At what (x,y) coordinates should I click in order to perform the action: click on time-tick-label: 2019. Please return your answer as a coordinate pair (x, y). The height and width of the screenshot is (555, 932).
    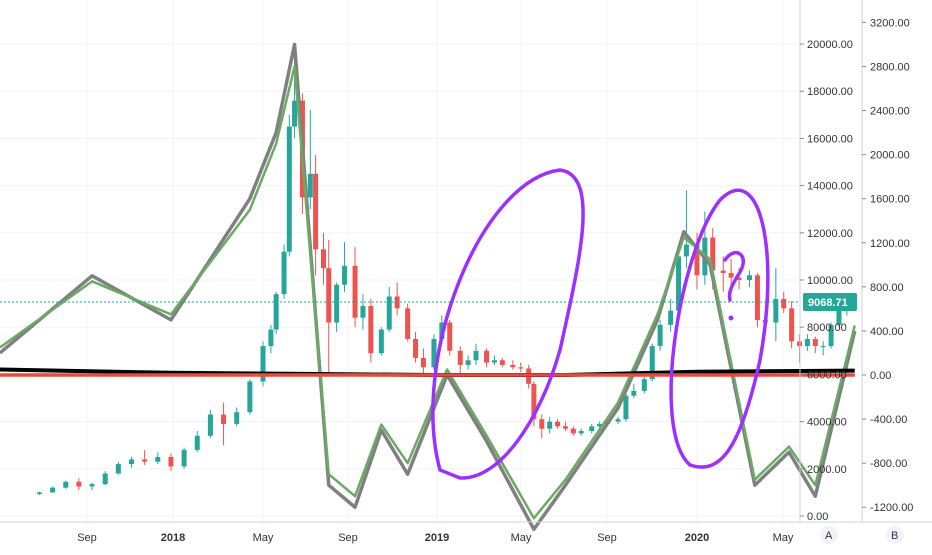
    Looking at the image, I should click on (437, 538).